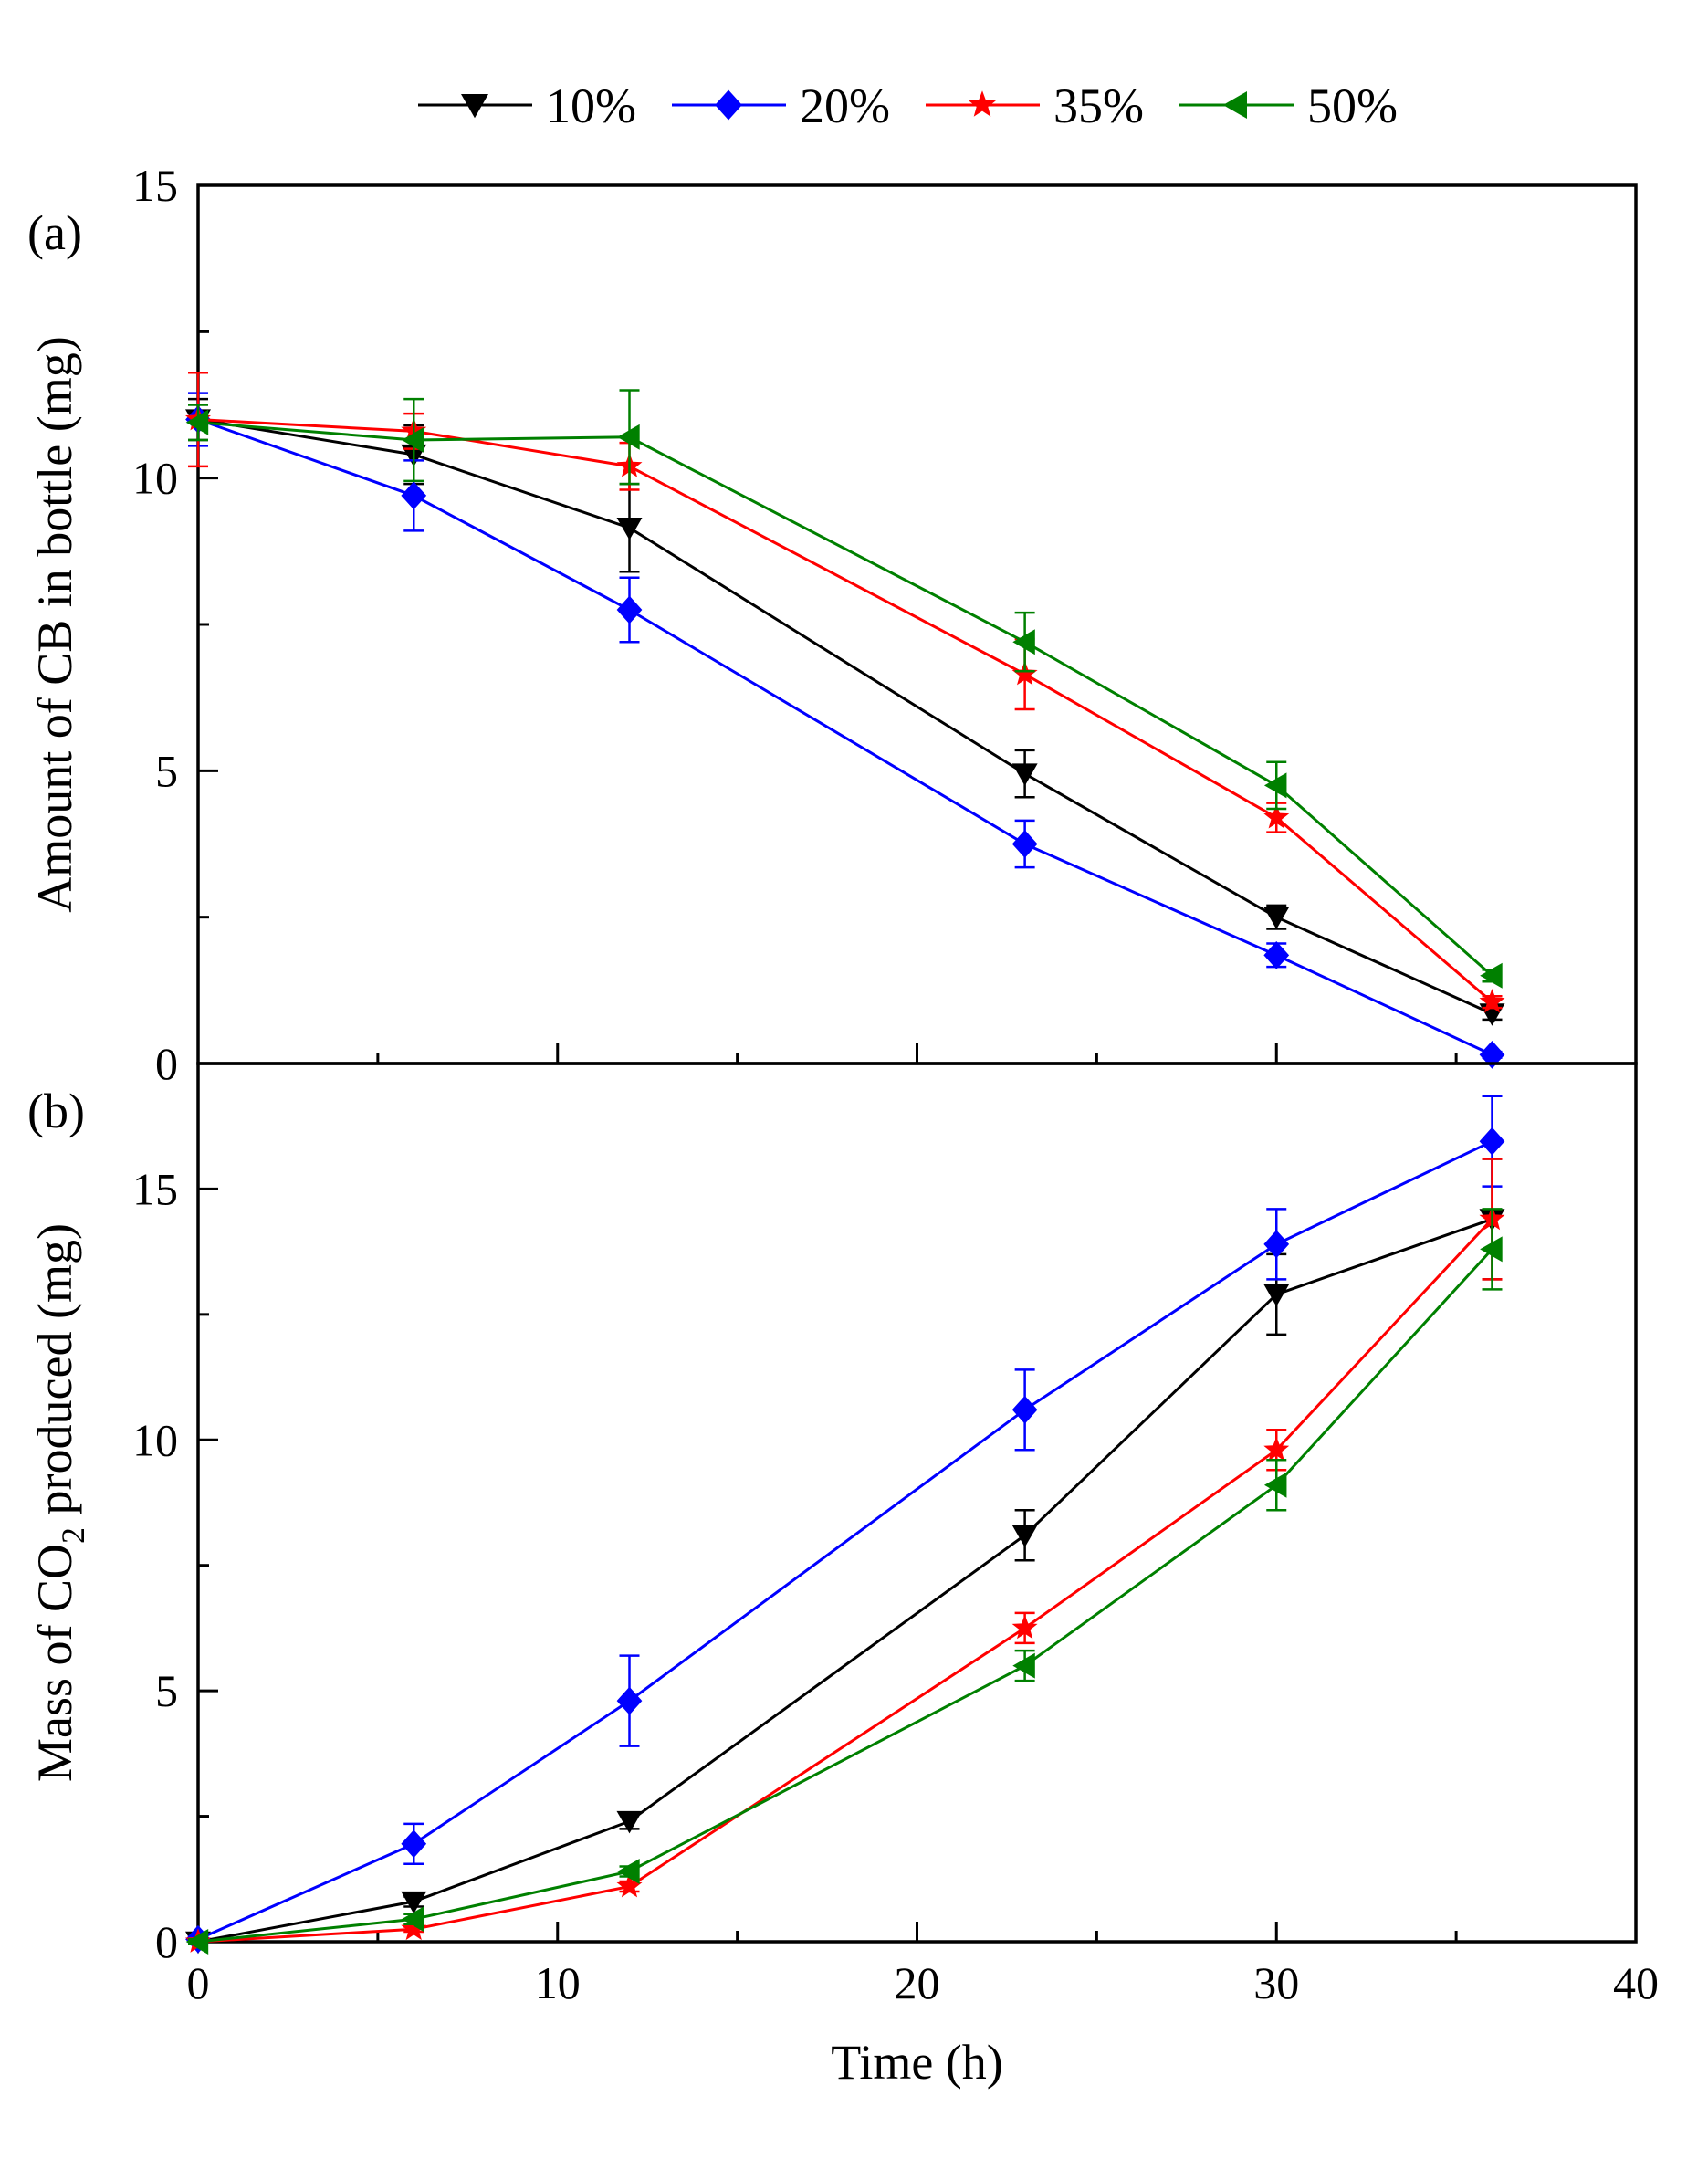 Image resolution: width=1708 pixels, height=2159 pixels. Describe the element at coordinates (155, 1439) in the screenshot. I see `panel-b-y-tick-label: 10` at that location.